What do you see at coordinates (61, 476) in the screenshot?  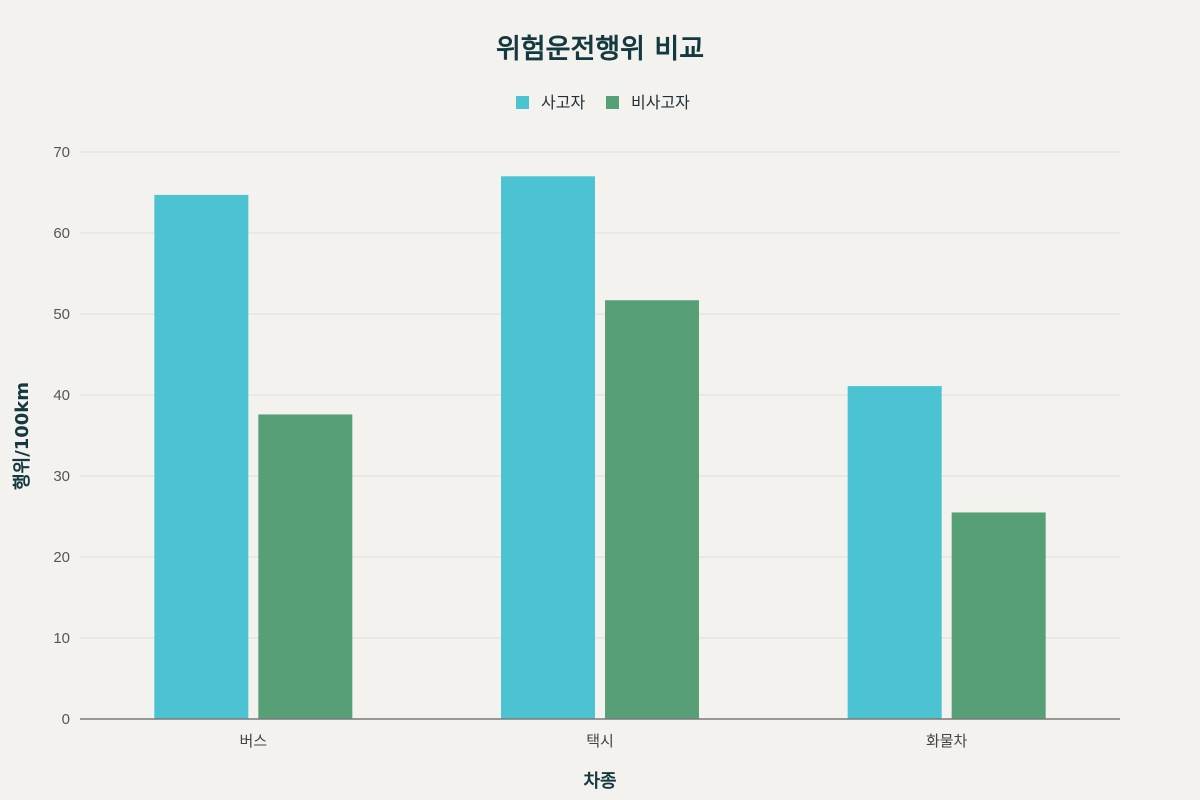 I see `y-tick-label: 30` at bounding box center [61, 476].